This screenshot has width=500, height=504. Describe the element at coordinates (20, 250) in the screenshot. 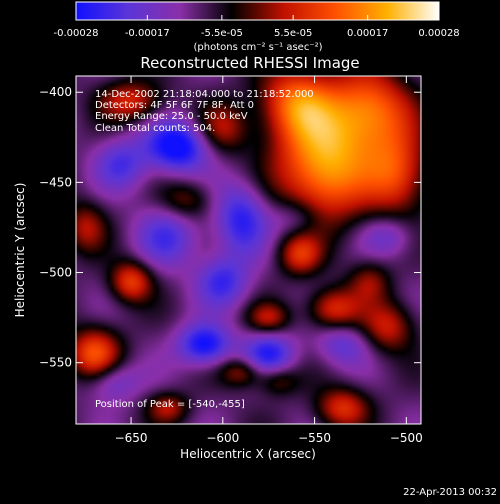

I see `y-axis-label: Heliocentric Y (arcsec)` at that location.